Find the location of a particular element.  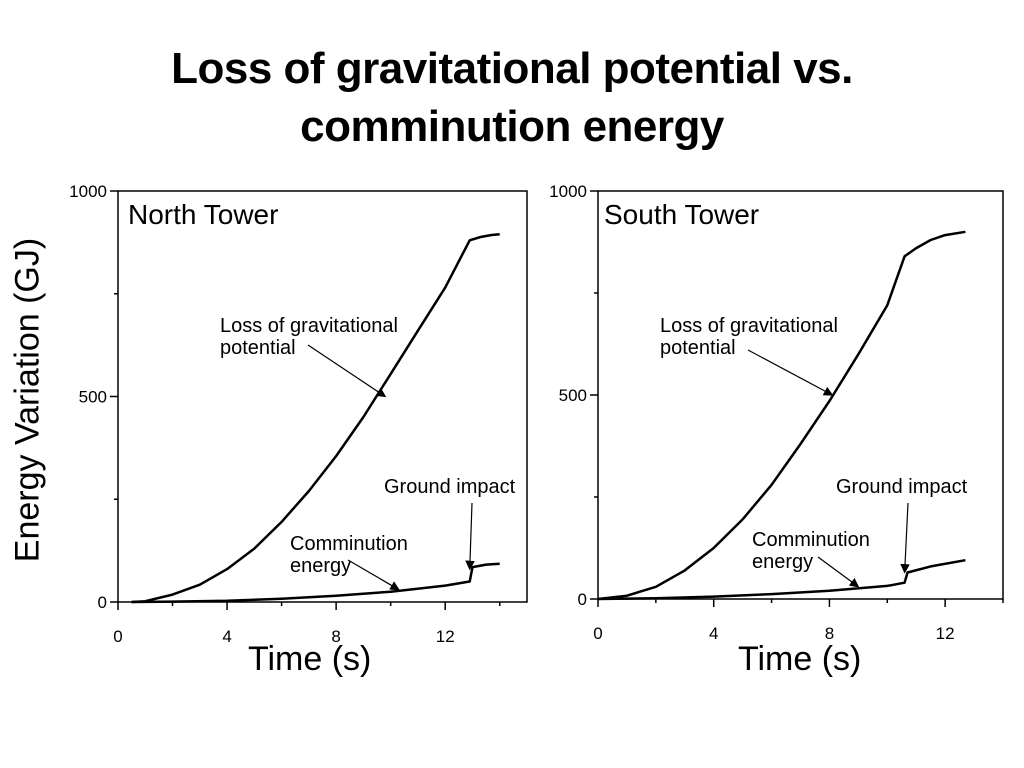

title-line-1: Loss of gravitational potential vs. is located at coordinates (512, 68).